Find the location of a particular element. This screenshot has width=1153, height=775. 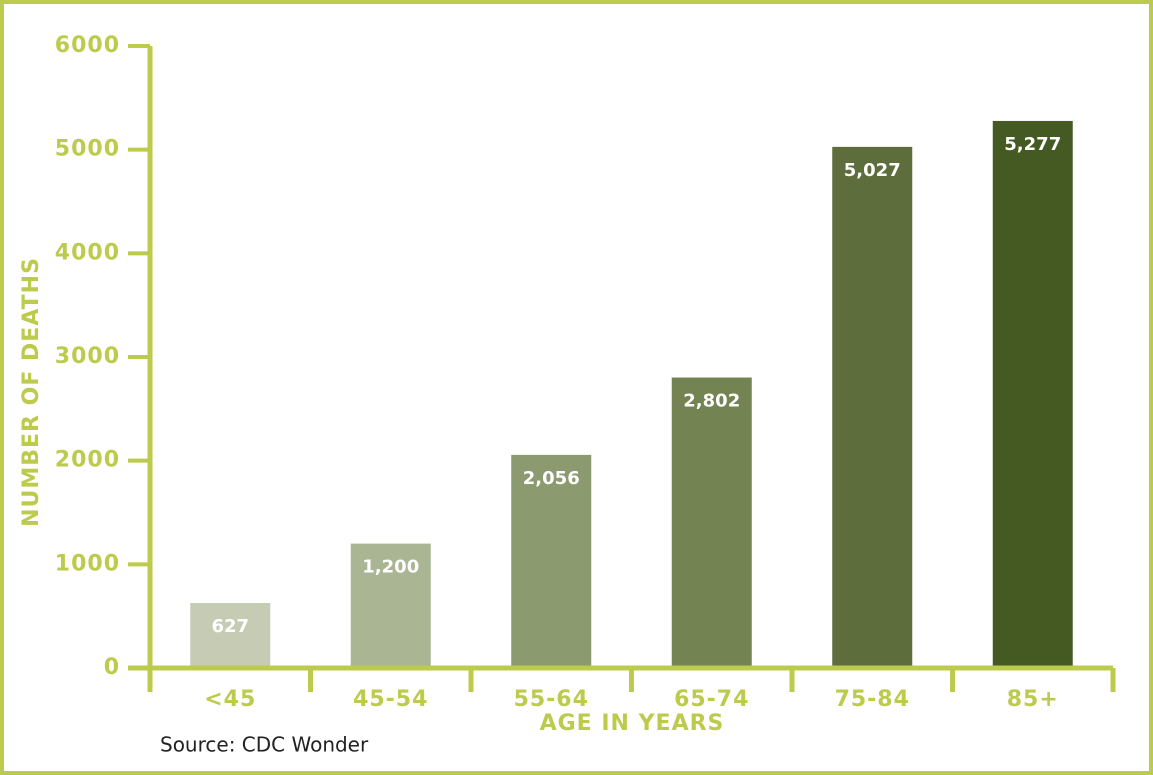

x-axis-label: AGE IN YEARS is located at coordinates (632, 723).